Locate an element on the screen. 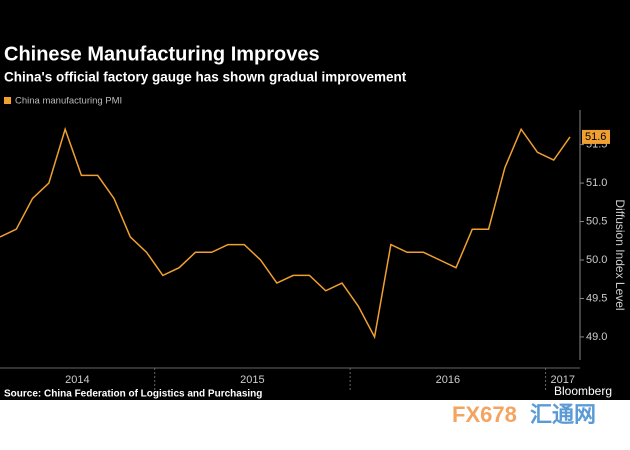 The image size is (630, 450). x-tick-label: 2014 is located at coordinates (77, 380).